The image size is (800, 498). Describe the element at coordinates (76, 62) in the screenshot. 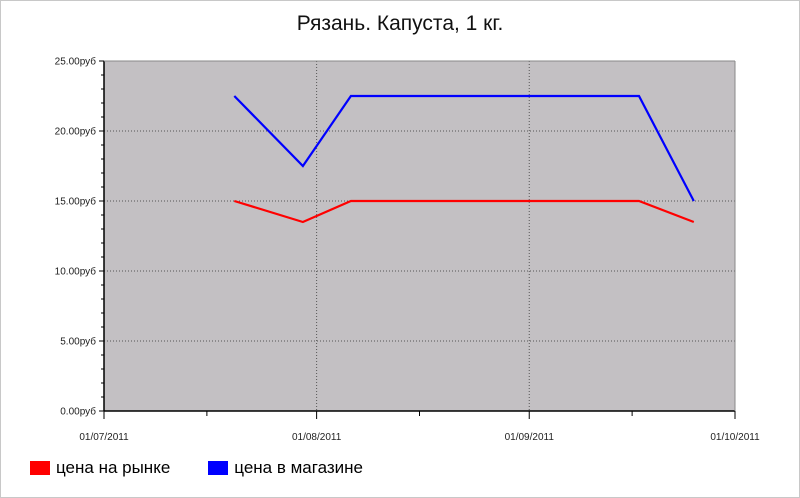

I see `y-tick-label: 25.00руб` at that location.